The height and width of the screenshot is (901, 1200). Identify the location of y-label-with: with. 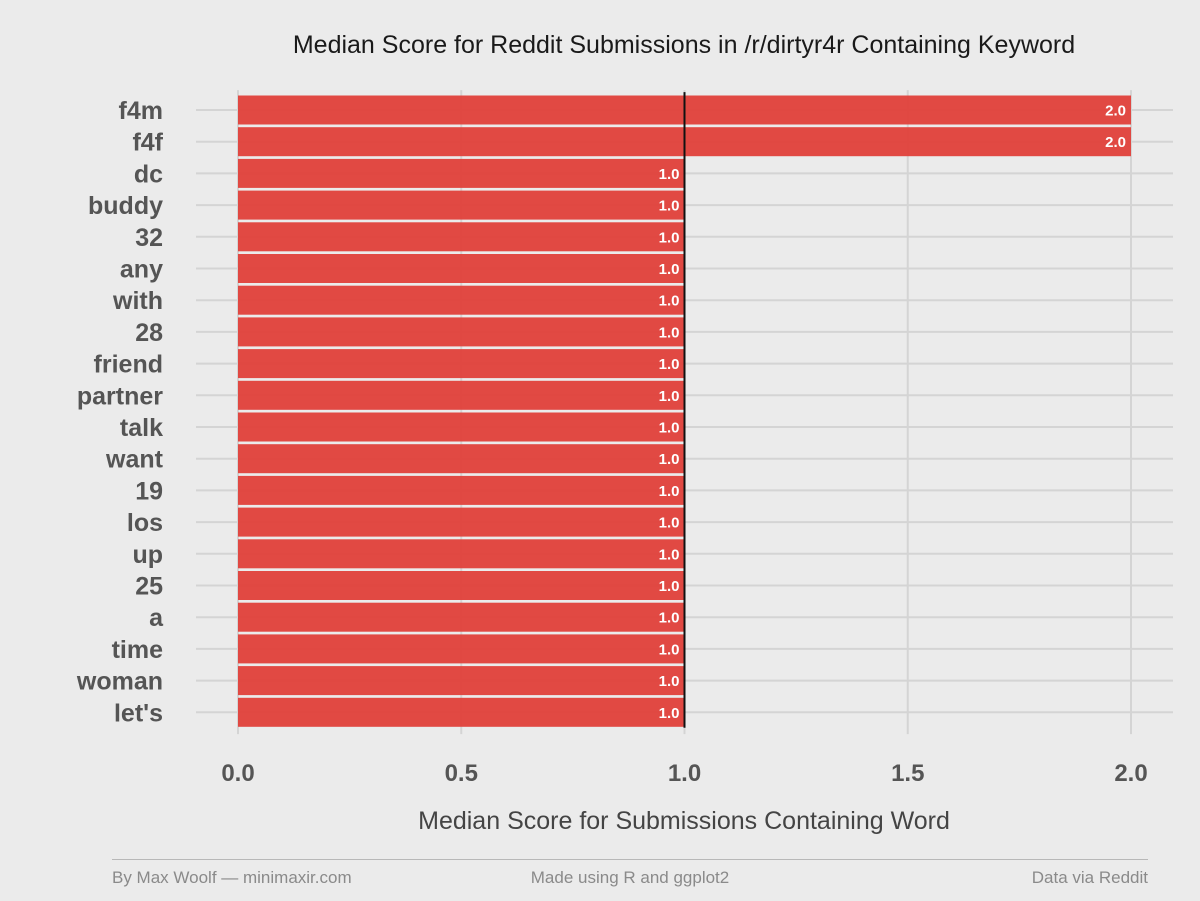
(137, 301).